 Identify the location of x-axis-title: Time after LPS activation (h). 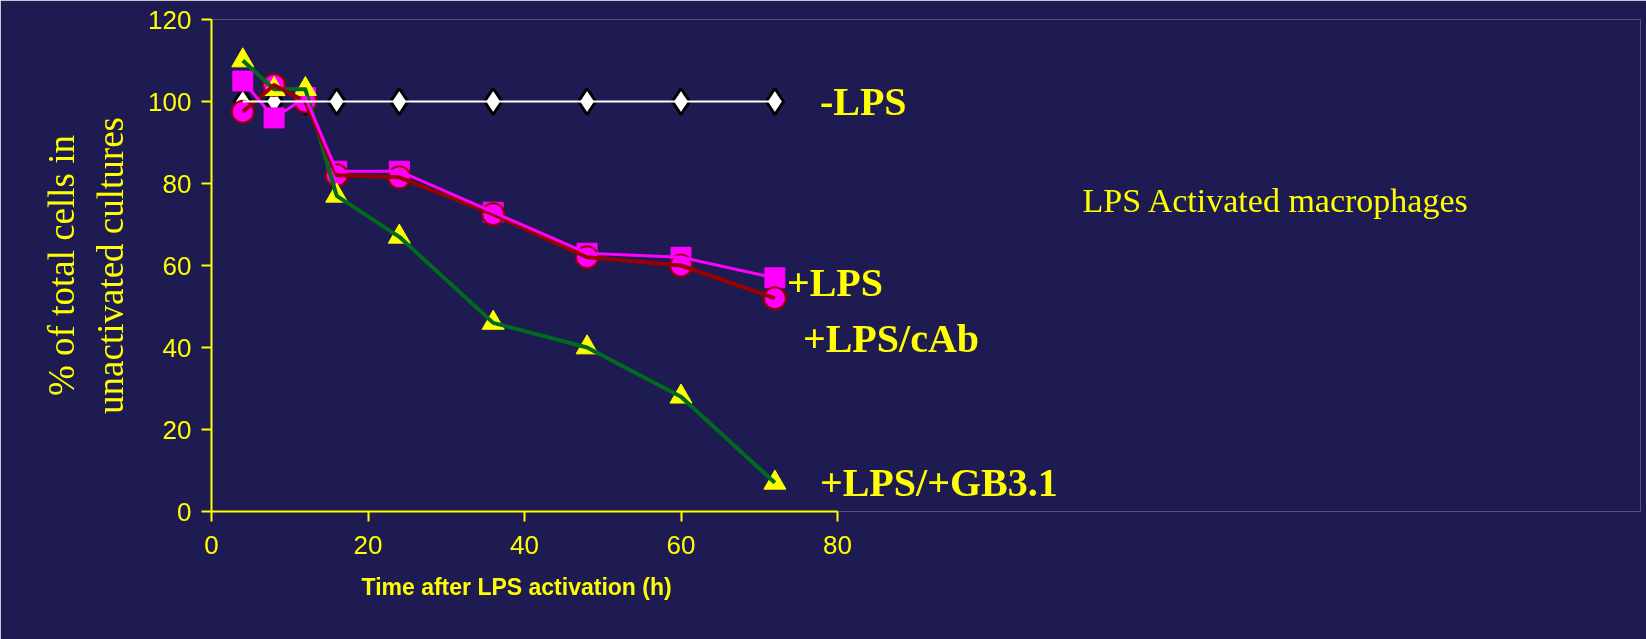
(516, 586).